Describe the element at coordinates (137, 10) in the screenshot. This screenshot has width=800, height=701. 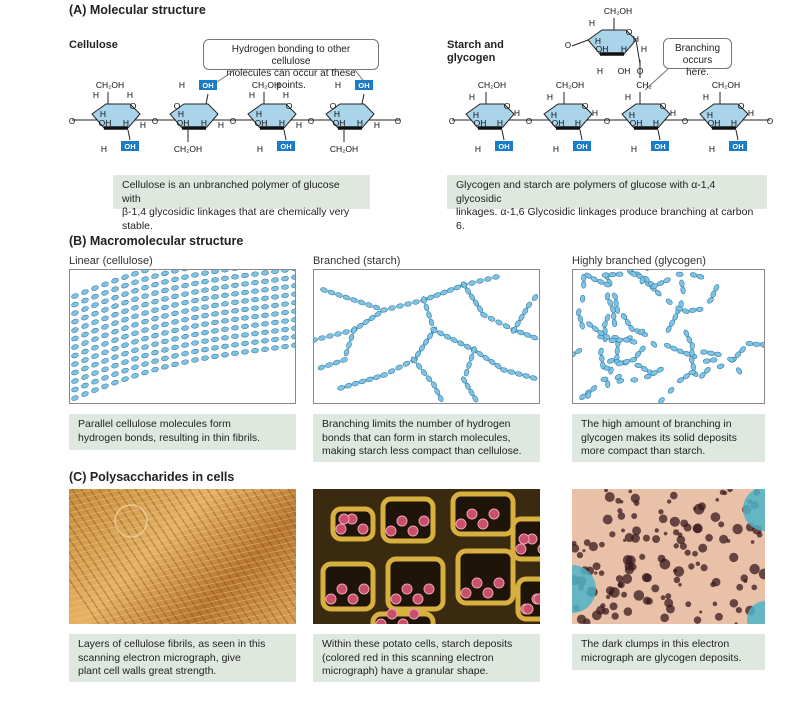
I see `section-a-title: (A) Molecular structure` at that location.